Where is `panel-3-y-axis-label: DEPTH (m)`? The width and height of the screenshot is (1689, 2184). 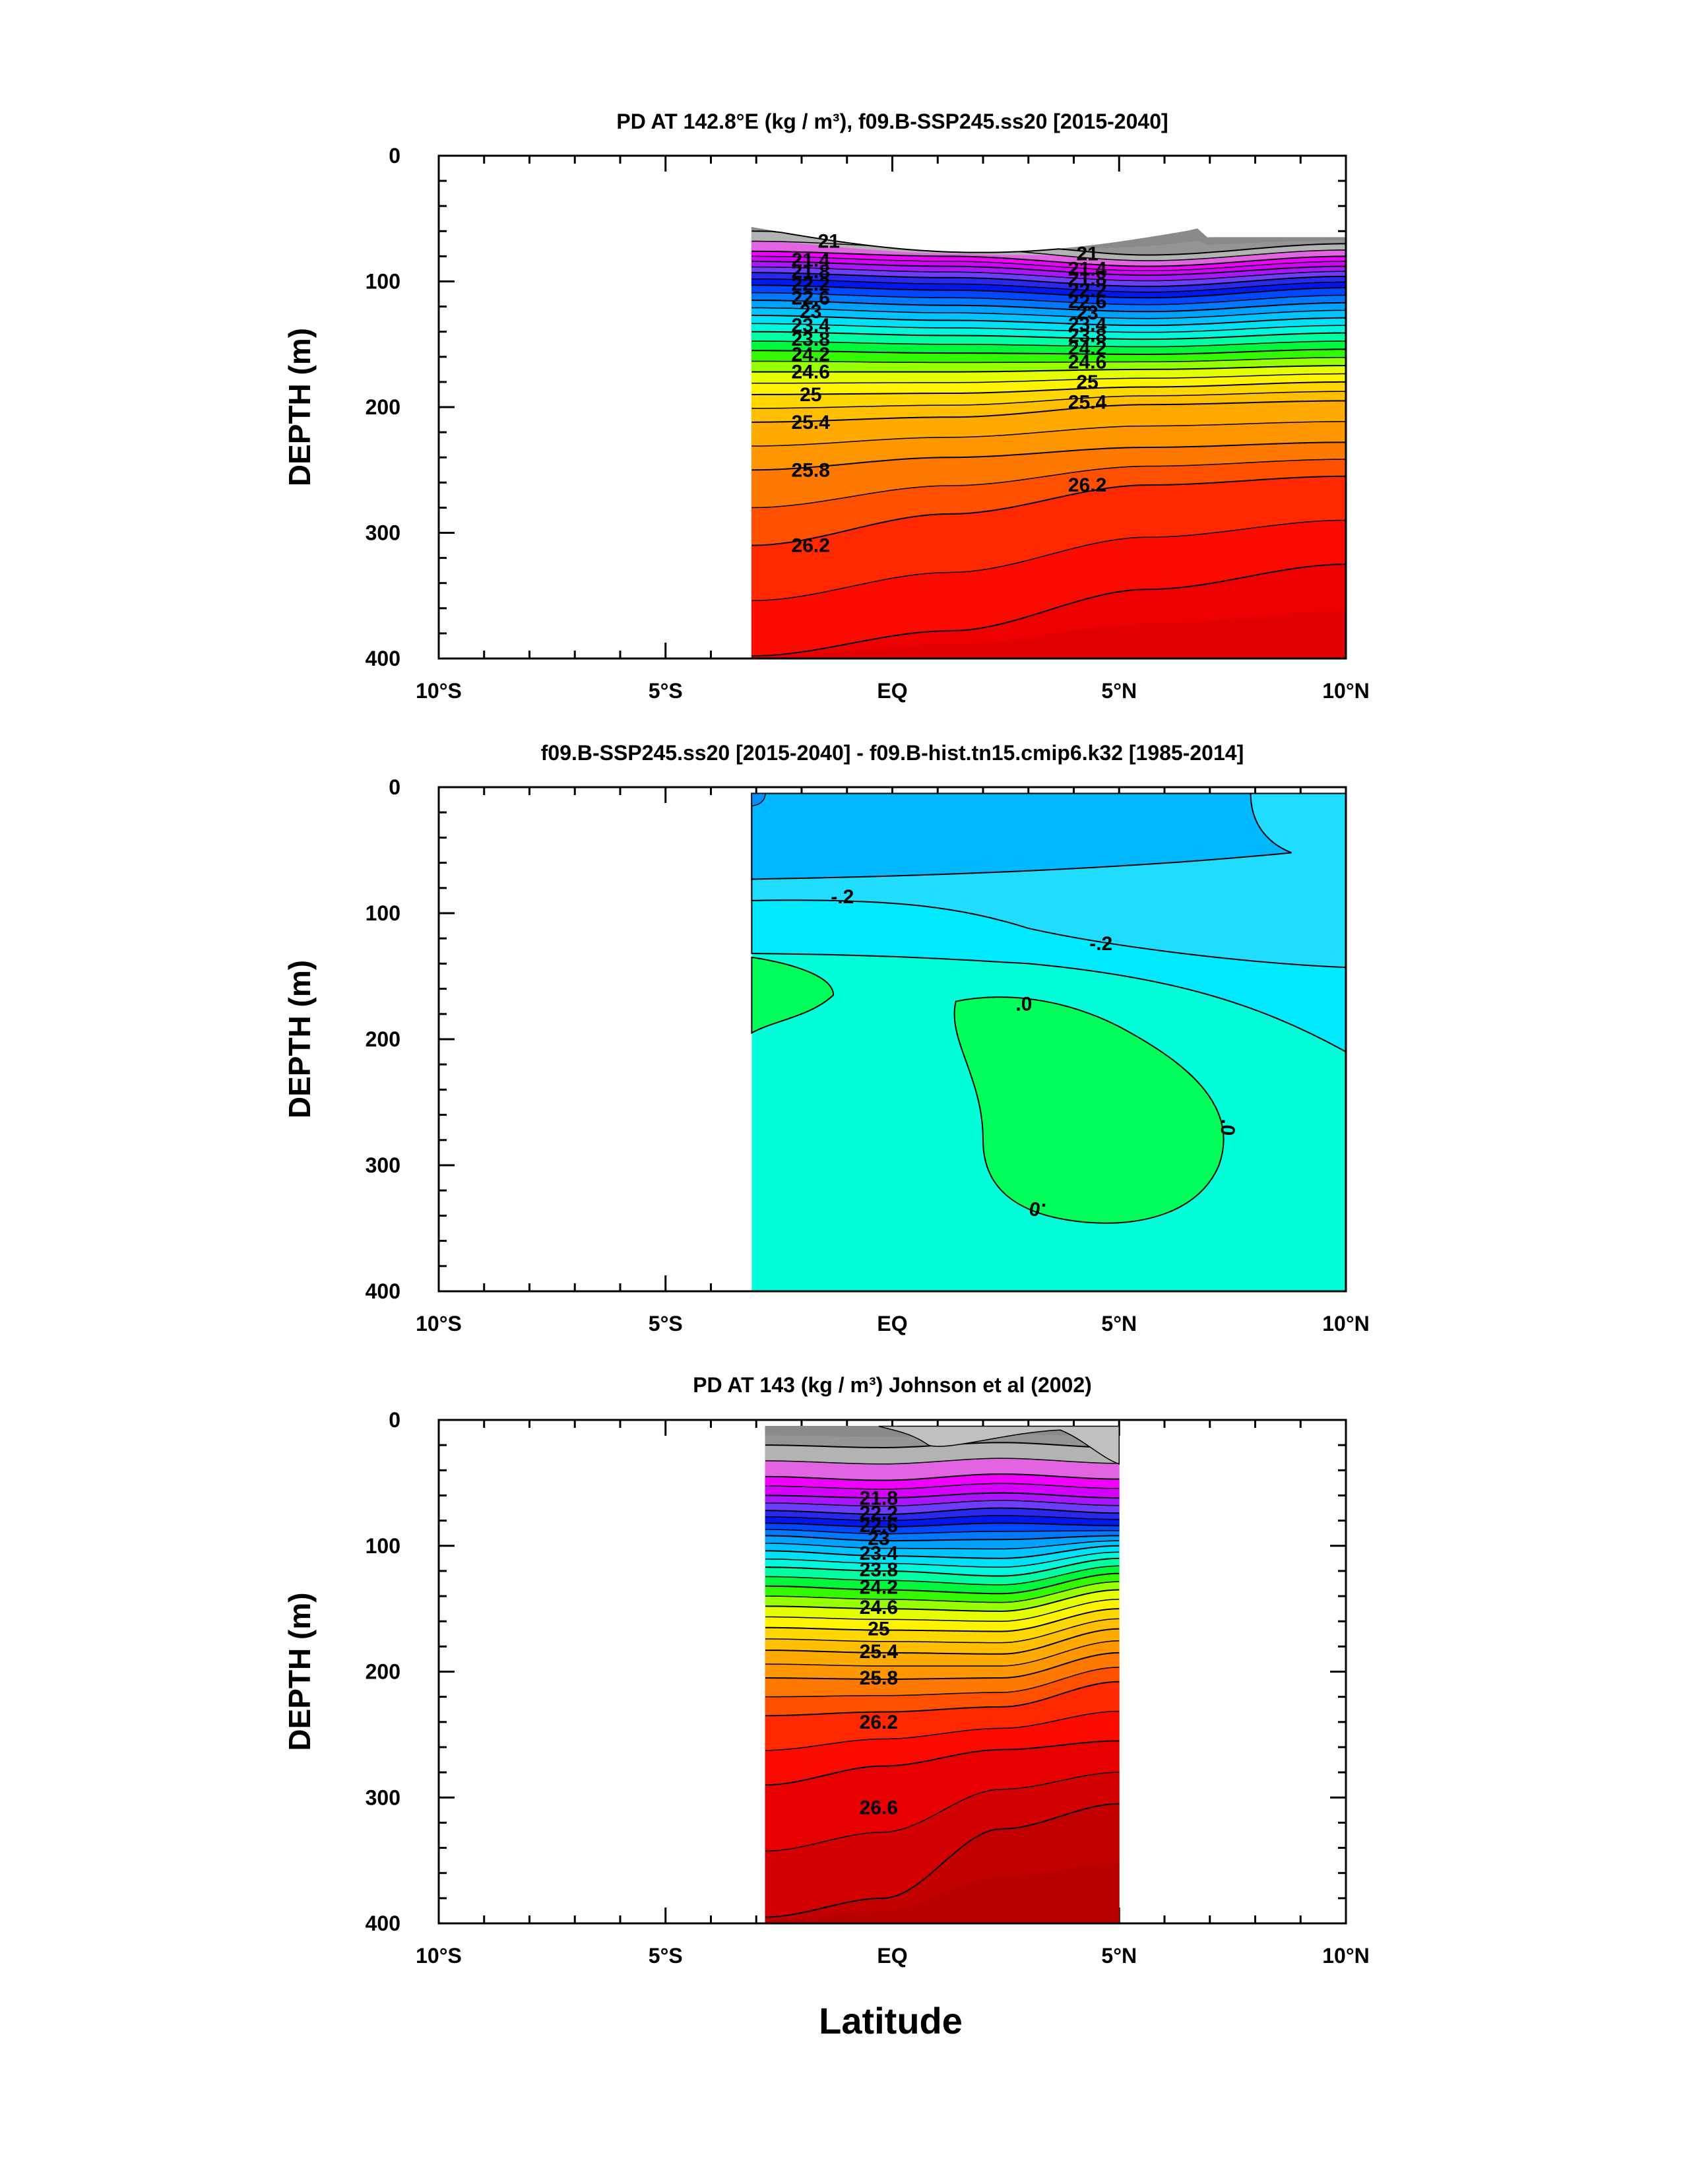
panel-3-y-axis-label: DEPTH (m) is located at coordinates (299, 1671).